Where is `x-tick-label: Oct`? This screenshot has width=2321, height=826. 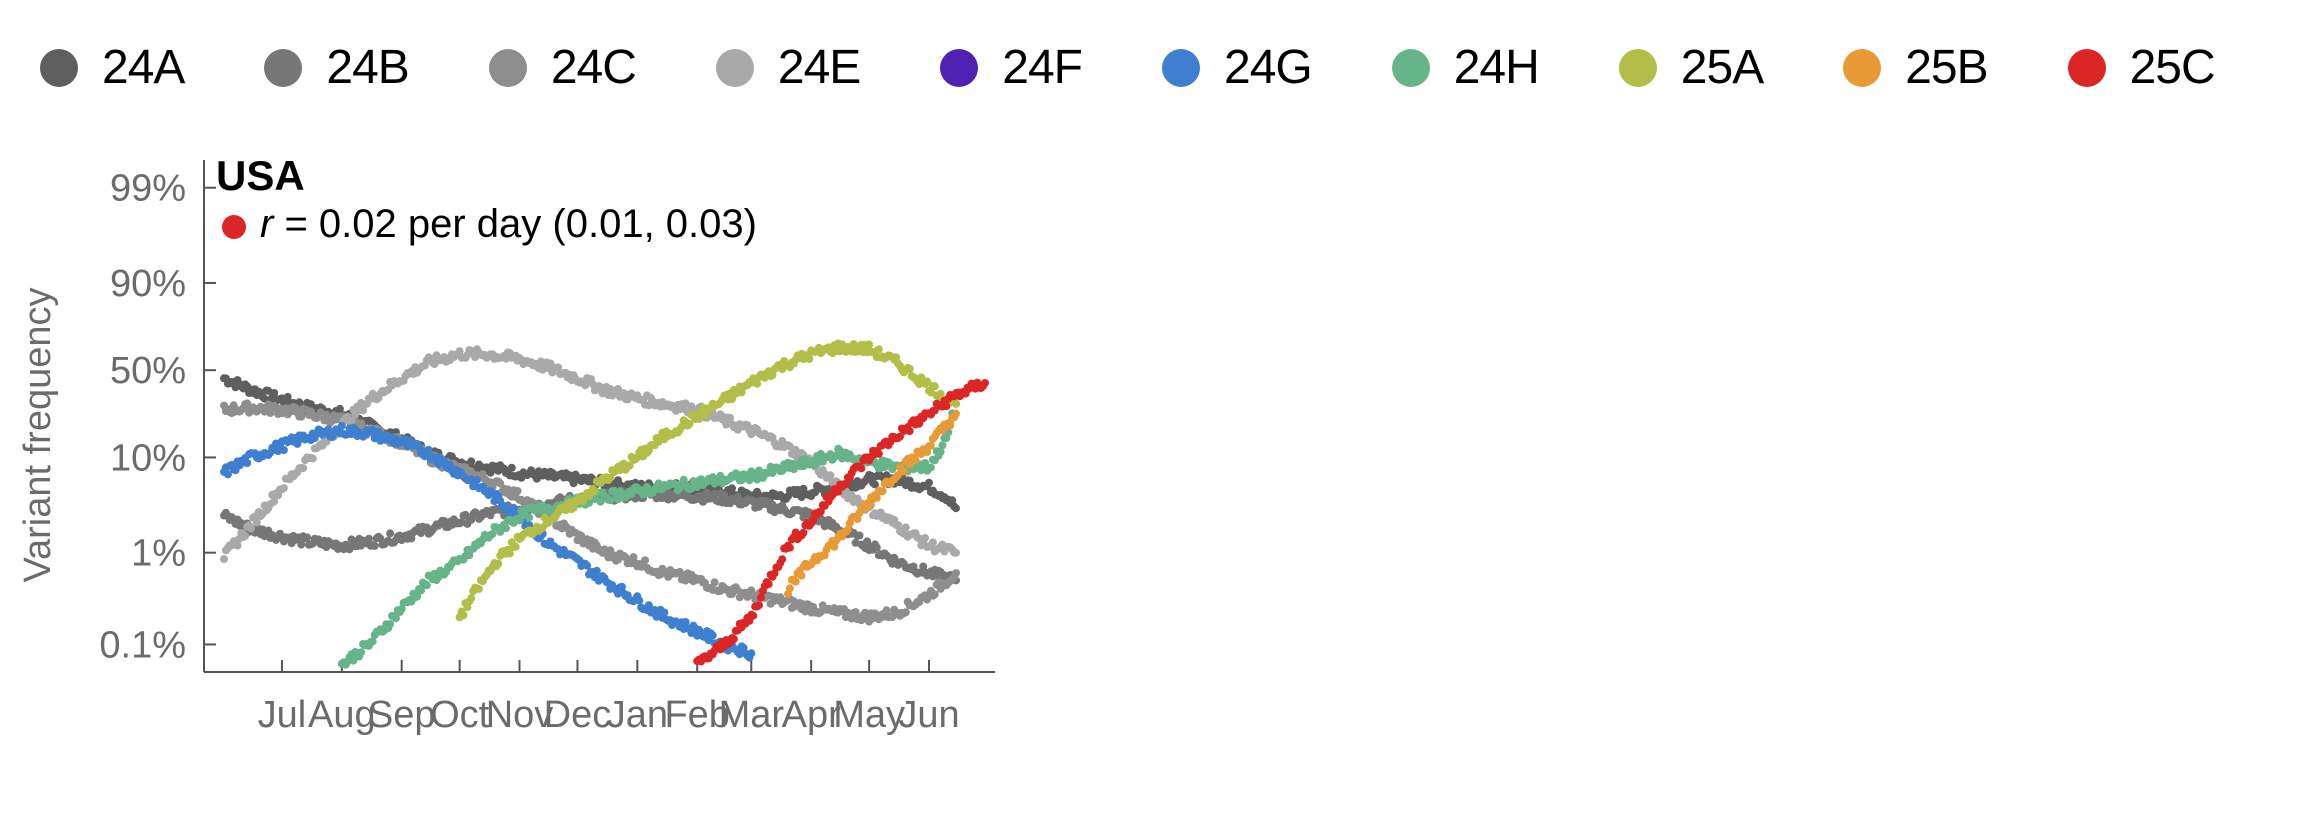
x-tick-label: Oct is located at coordinates (460, 715).